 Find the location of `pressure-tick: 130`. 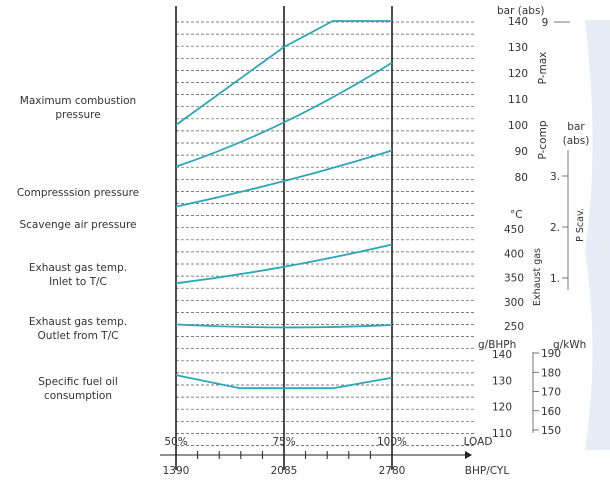

pressure-tick: 130 is located at coordinates (518, 48).